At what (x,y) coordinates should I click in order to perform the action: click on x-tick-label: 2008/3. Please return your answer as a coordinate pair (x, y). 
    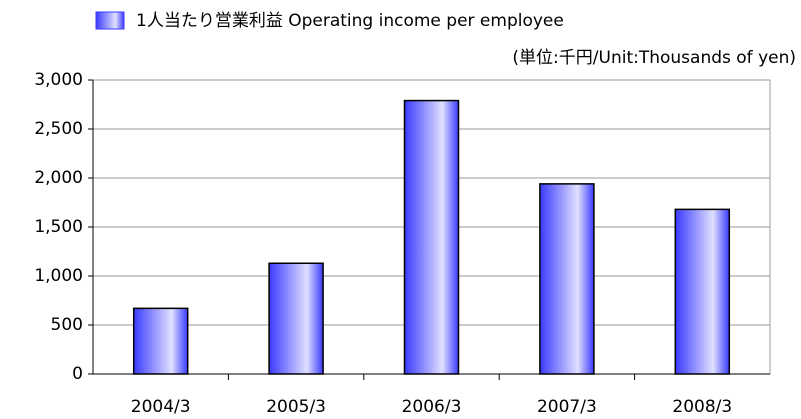
    Looking at the image, I should click on (702, 407).